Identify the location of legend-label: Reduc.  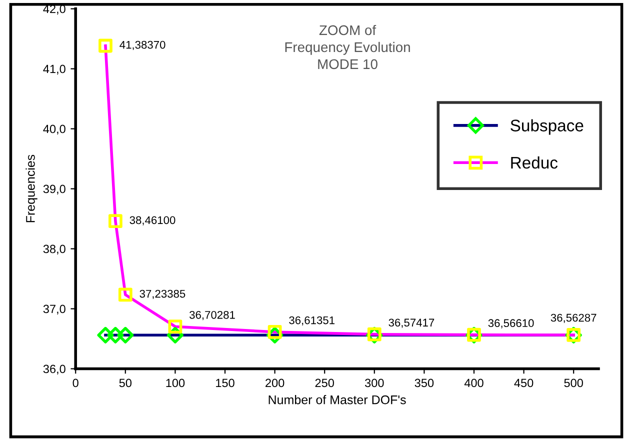
(534, 162).